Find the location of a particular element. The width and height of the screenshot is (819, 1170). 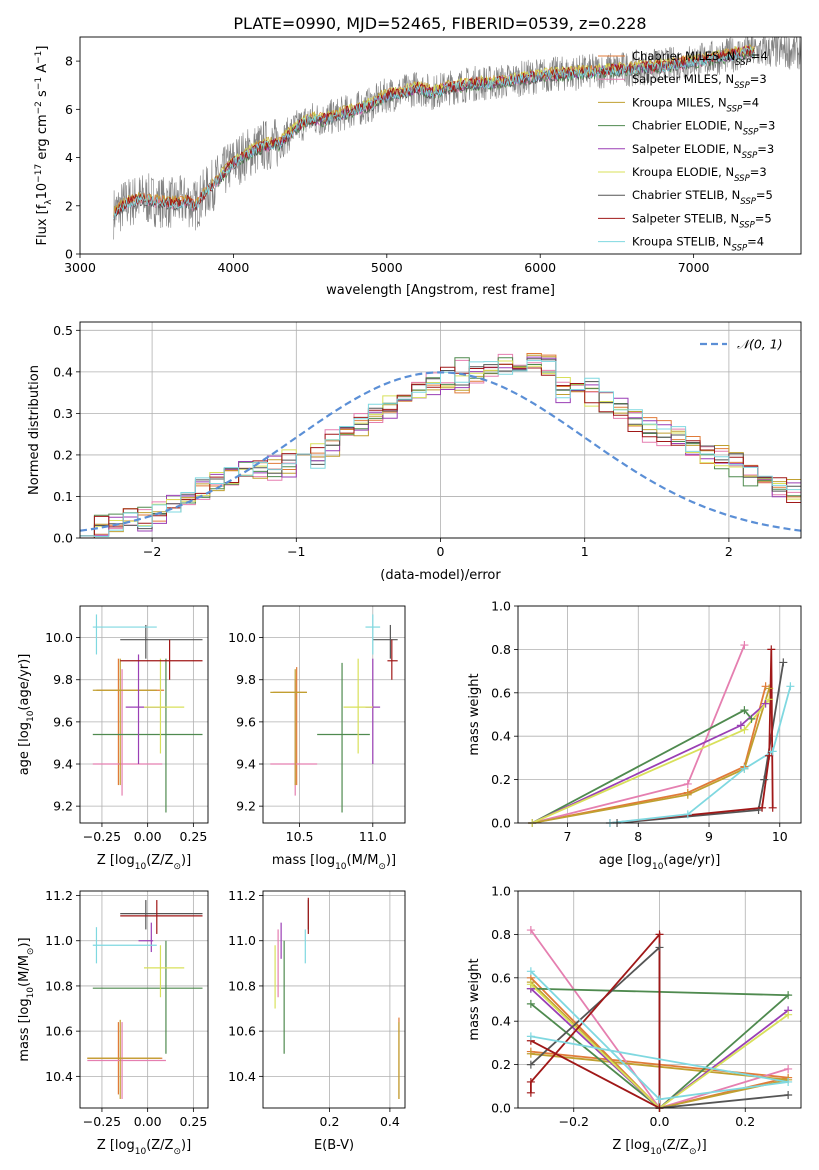

legend-entry: Chabrier ELODIE, NSSP=3 is located at coordinates (703, 128).